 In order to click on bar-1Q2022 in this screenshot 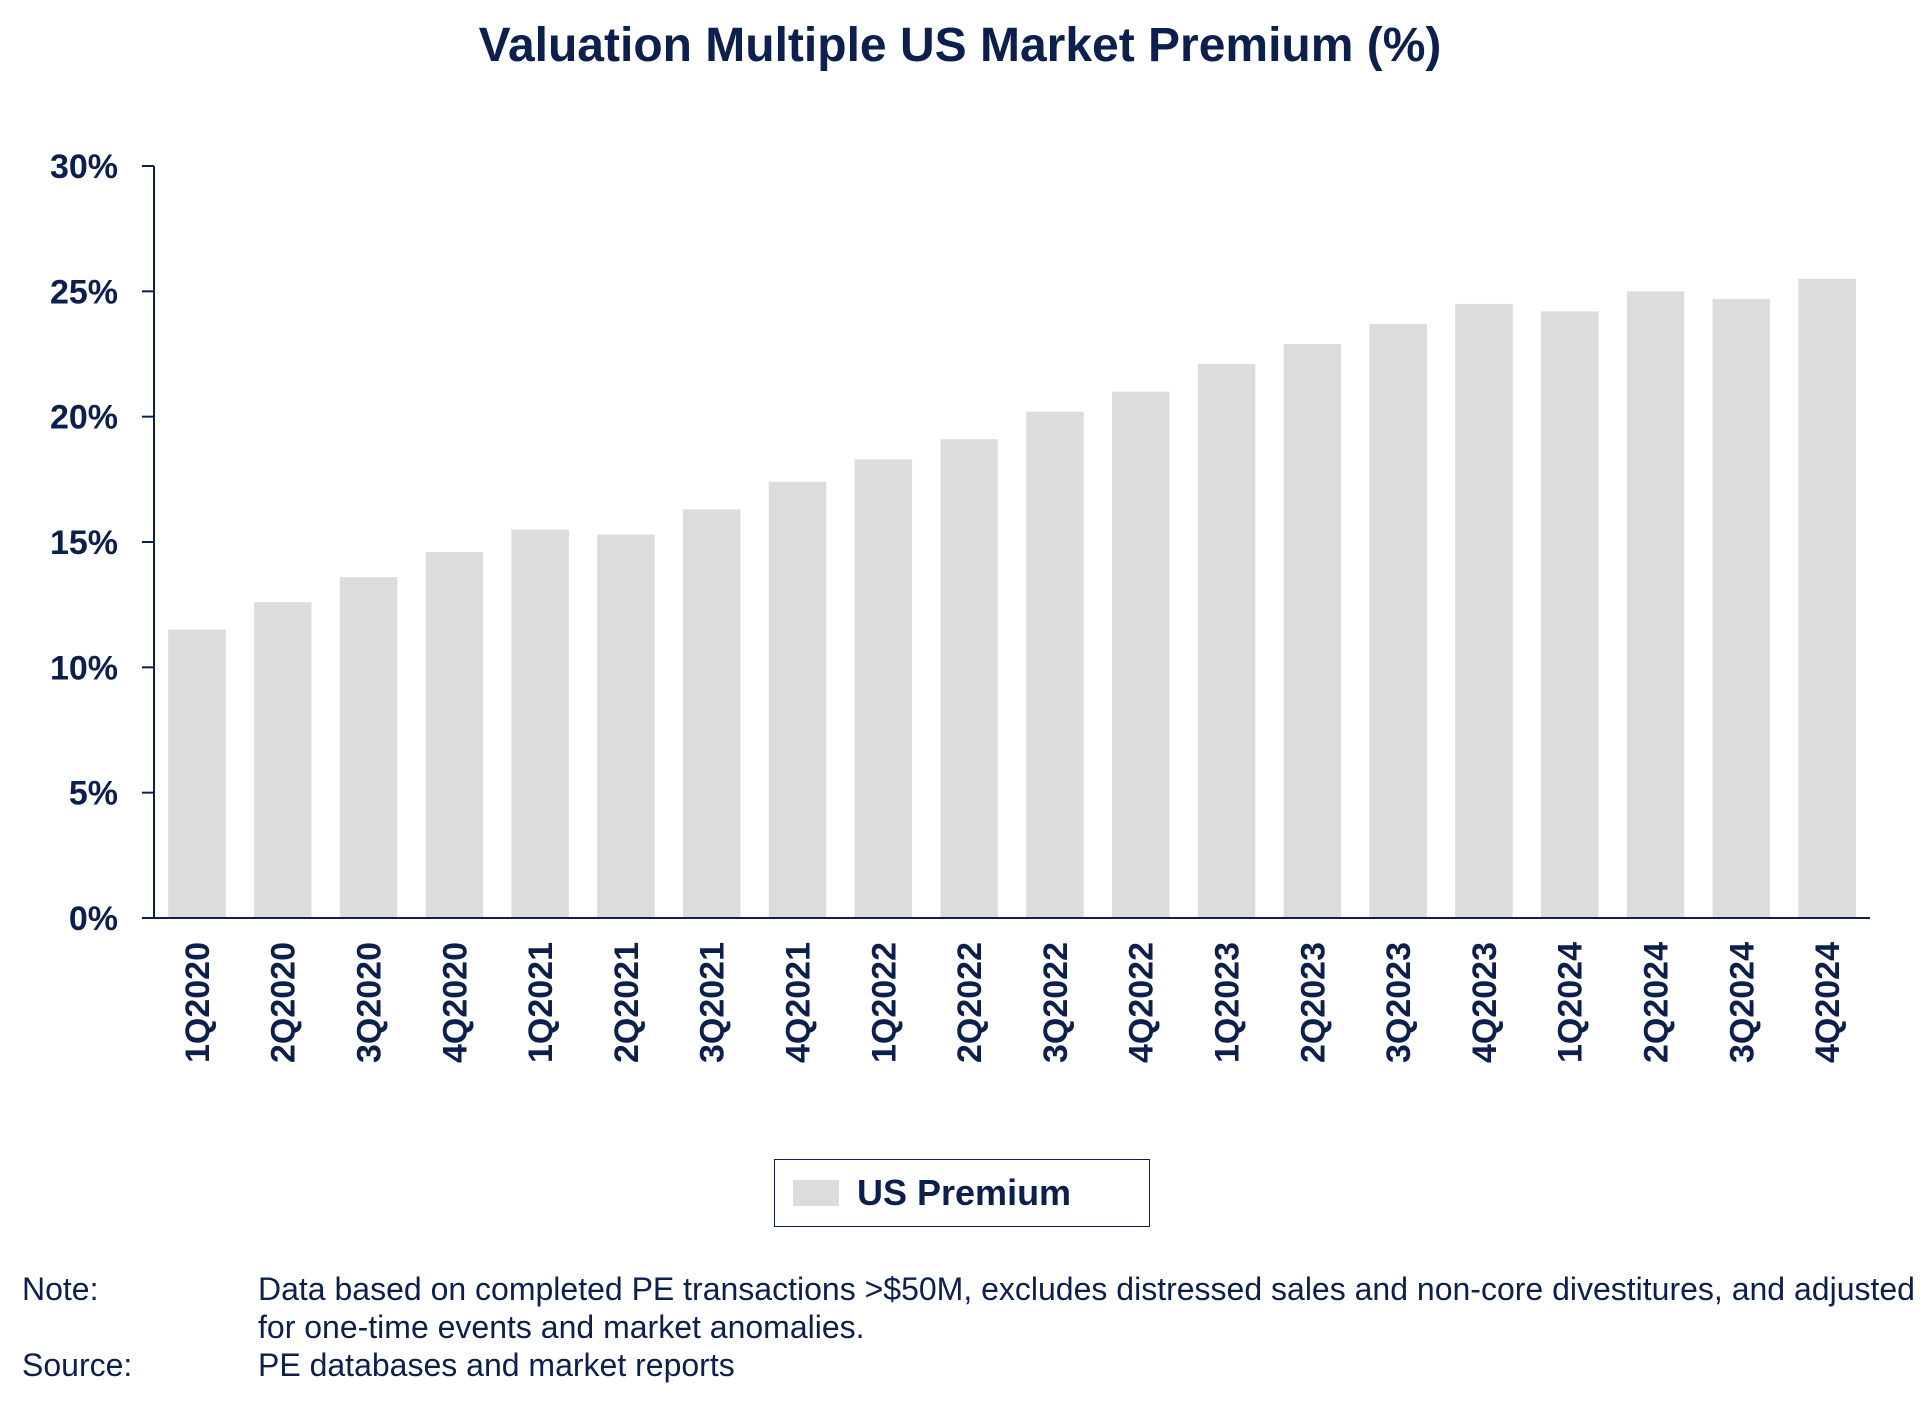, I will do `click(883, 688)`.